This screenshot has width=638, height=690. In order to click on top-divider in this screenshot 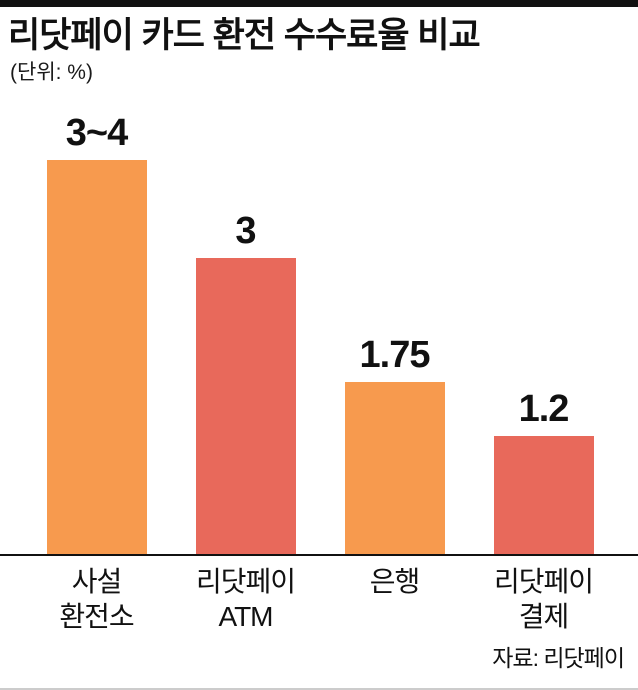, I will do `click(319, 3)`.